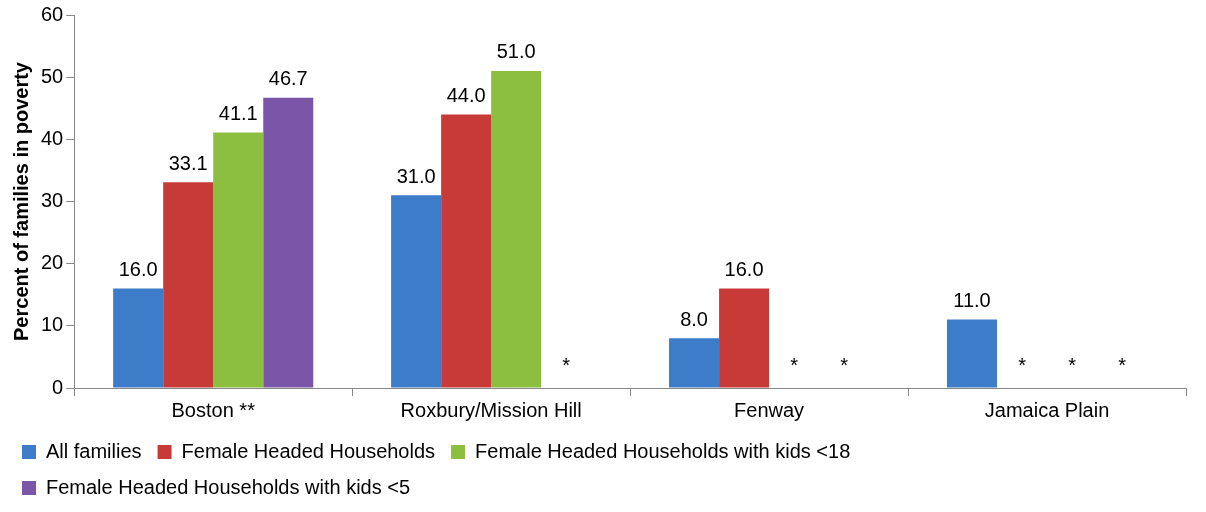 The height and width of the screenshot is (512, 1206). What do you see at coordinates (52, 13) in the screenshot?
I see `y-tick-label: 60` at bounding box center [52, 13].